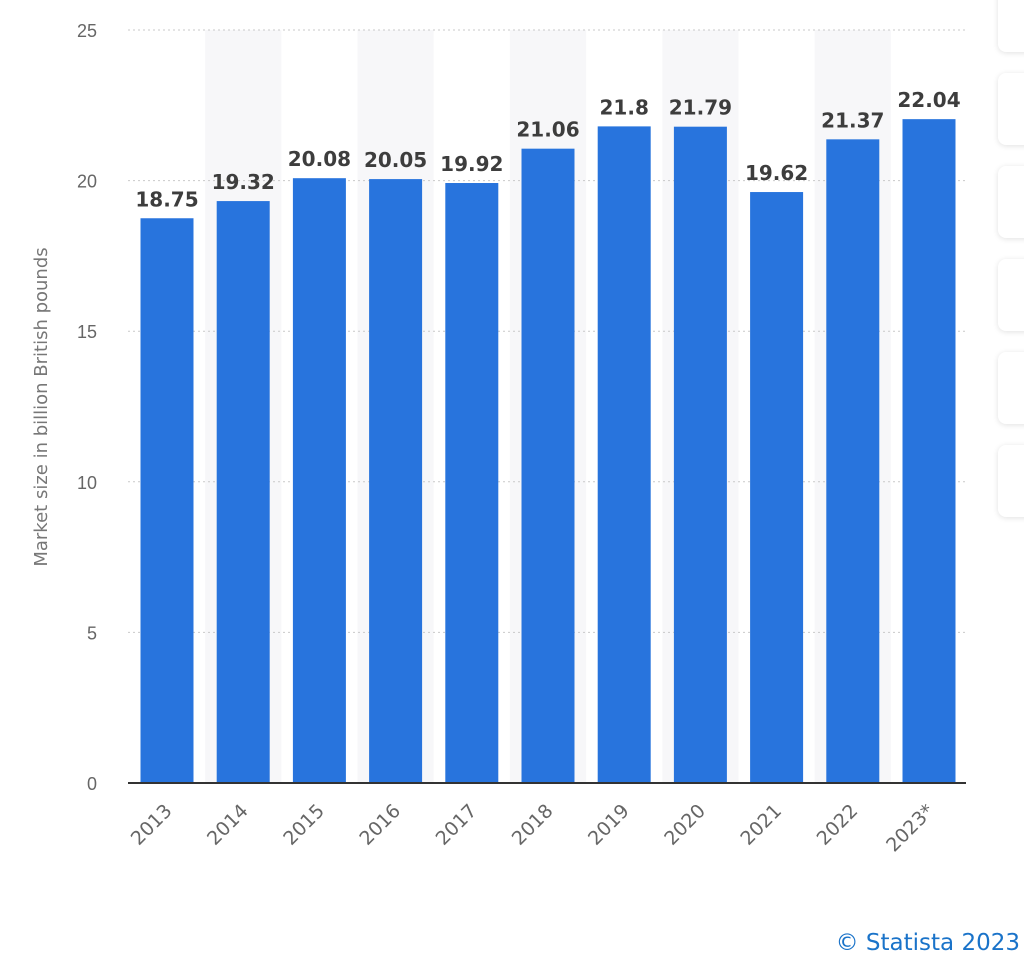  What do you see at coordinates (41, 406) in the screenshot?
I see `y-axis-title: Market size in billion British pounds` at bounding box center [41, 406].